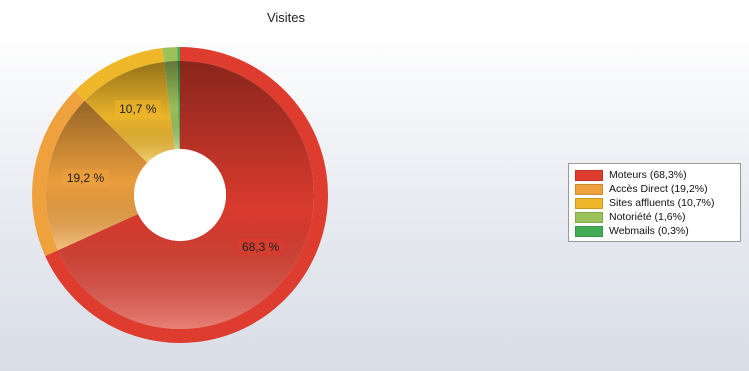 This screenshot has width=749, height=371. What do you see at coordinates (662, 203) in the screenshot?
I see `legend-label: Sites affluents (10,7%)` at bounding box center [662, 203].